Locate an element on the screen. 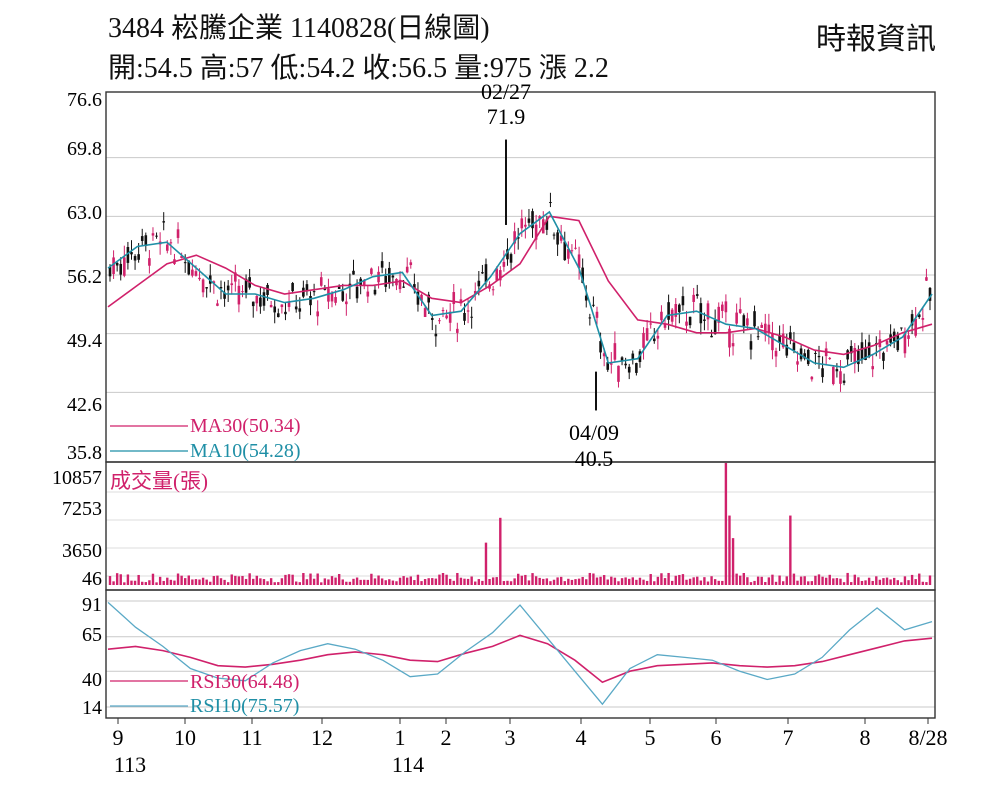 This screenshot has height=800, width=1000. x-tick-label: 6 is located at coordinates (716, 737).